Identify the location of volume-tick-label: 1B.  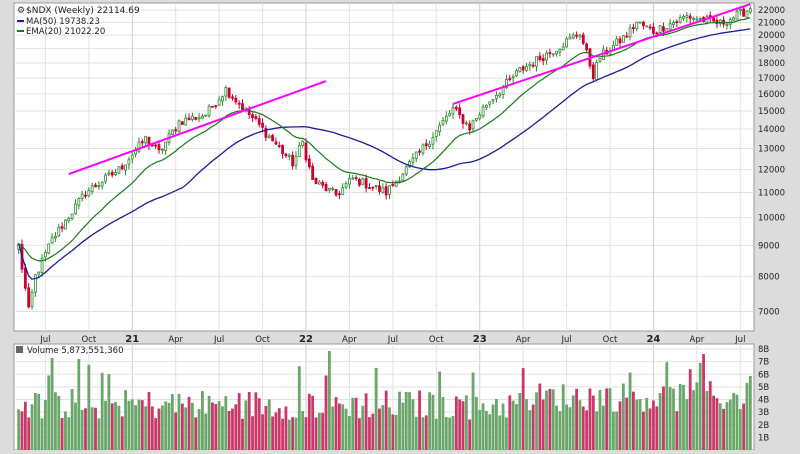
(763, 438).